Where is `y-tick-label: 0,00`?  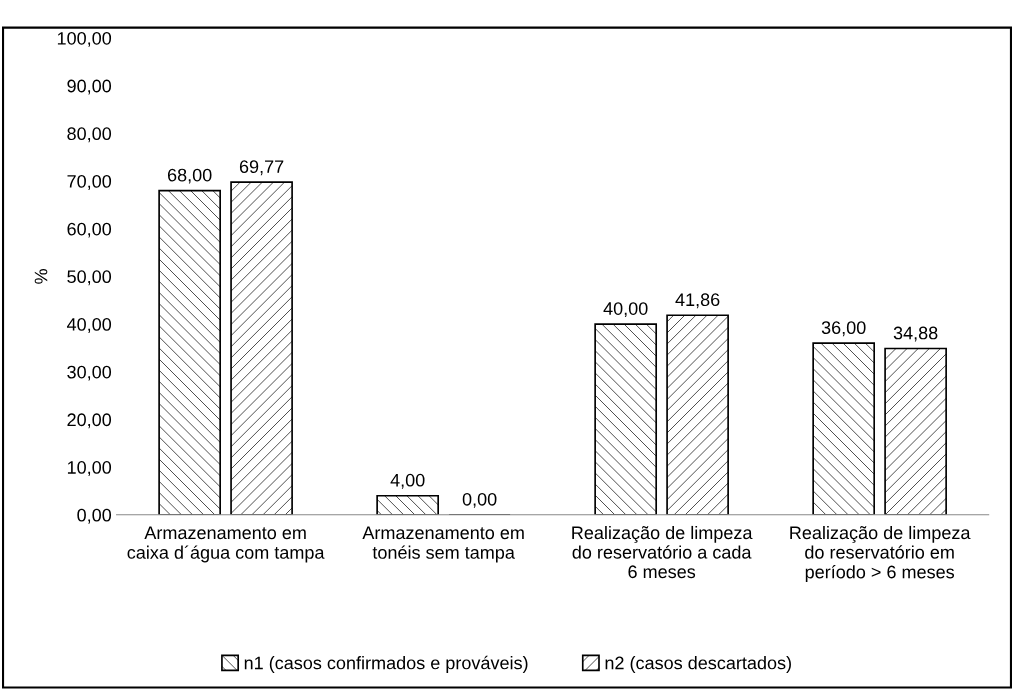 y-tick-label: 0,00 is located at coordinates (94, 516).